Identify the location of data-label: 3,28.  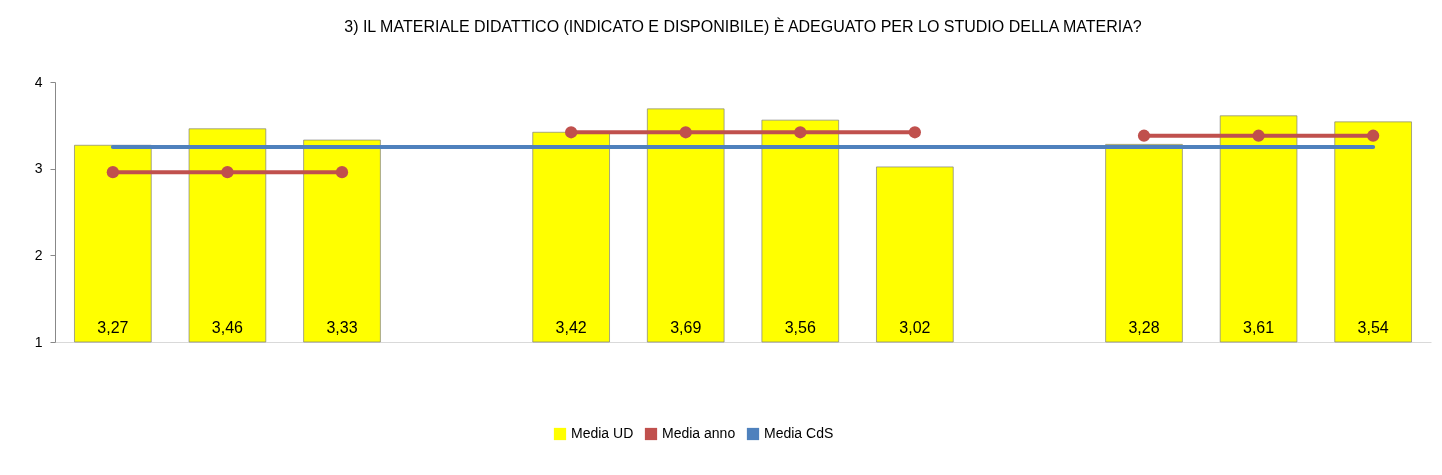
(1144, 327).